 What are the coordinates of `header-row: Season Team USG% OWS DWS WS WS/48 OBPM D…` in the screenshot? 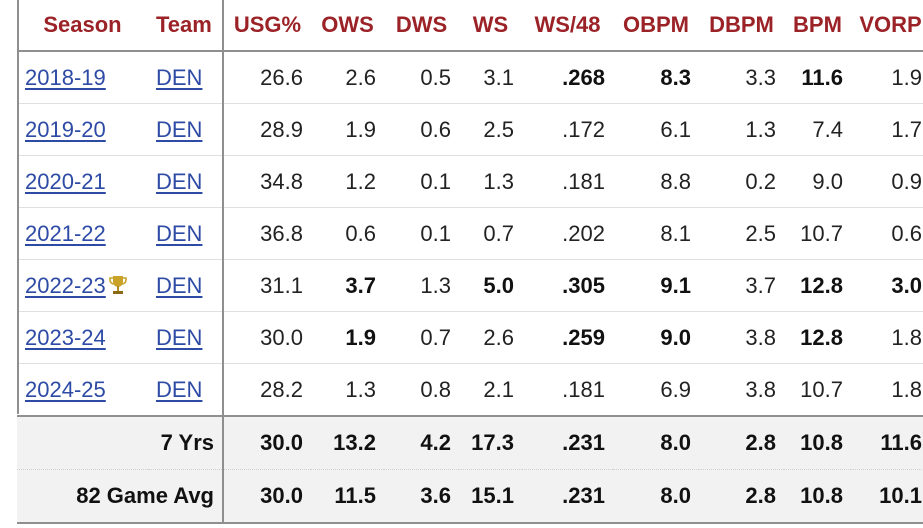 It's located at (470, 26).